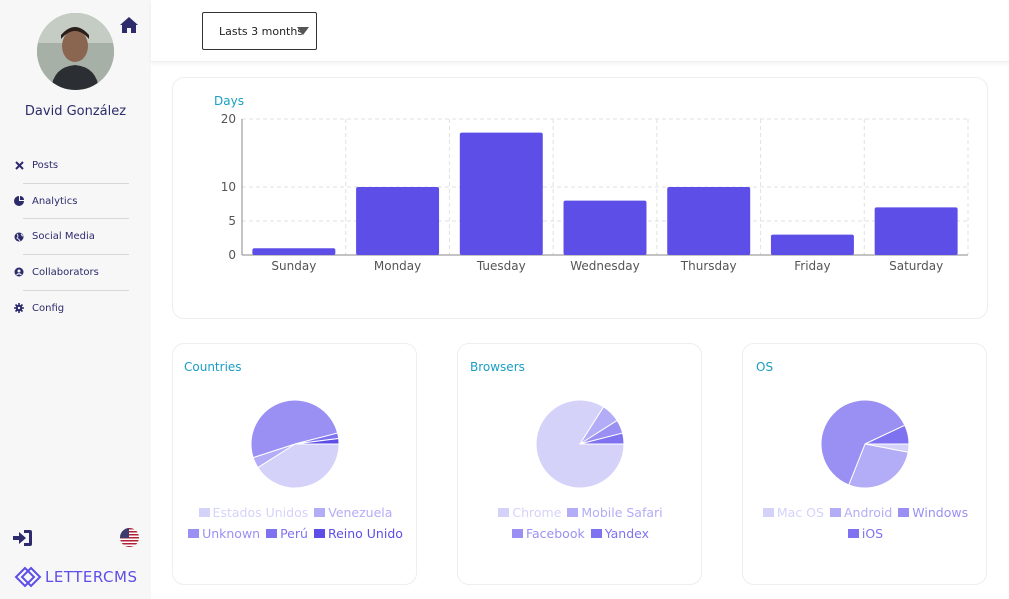 The height and width of the screenshot is (599, 1009). I want to click on legend-row: Facebook Yandex, so click(580, 533).